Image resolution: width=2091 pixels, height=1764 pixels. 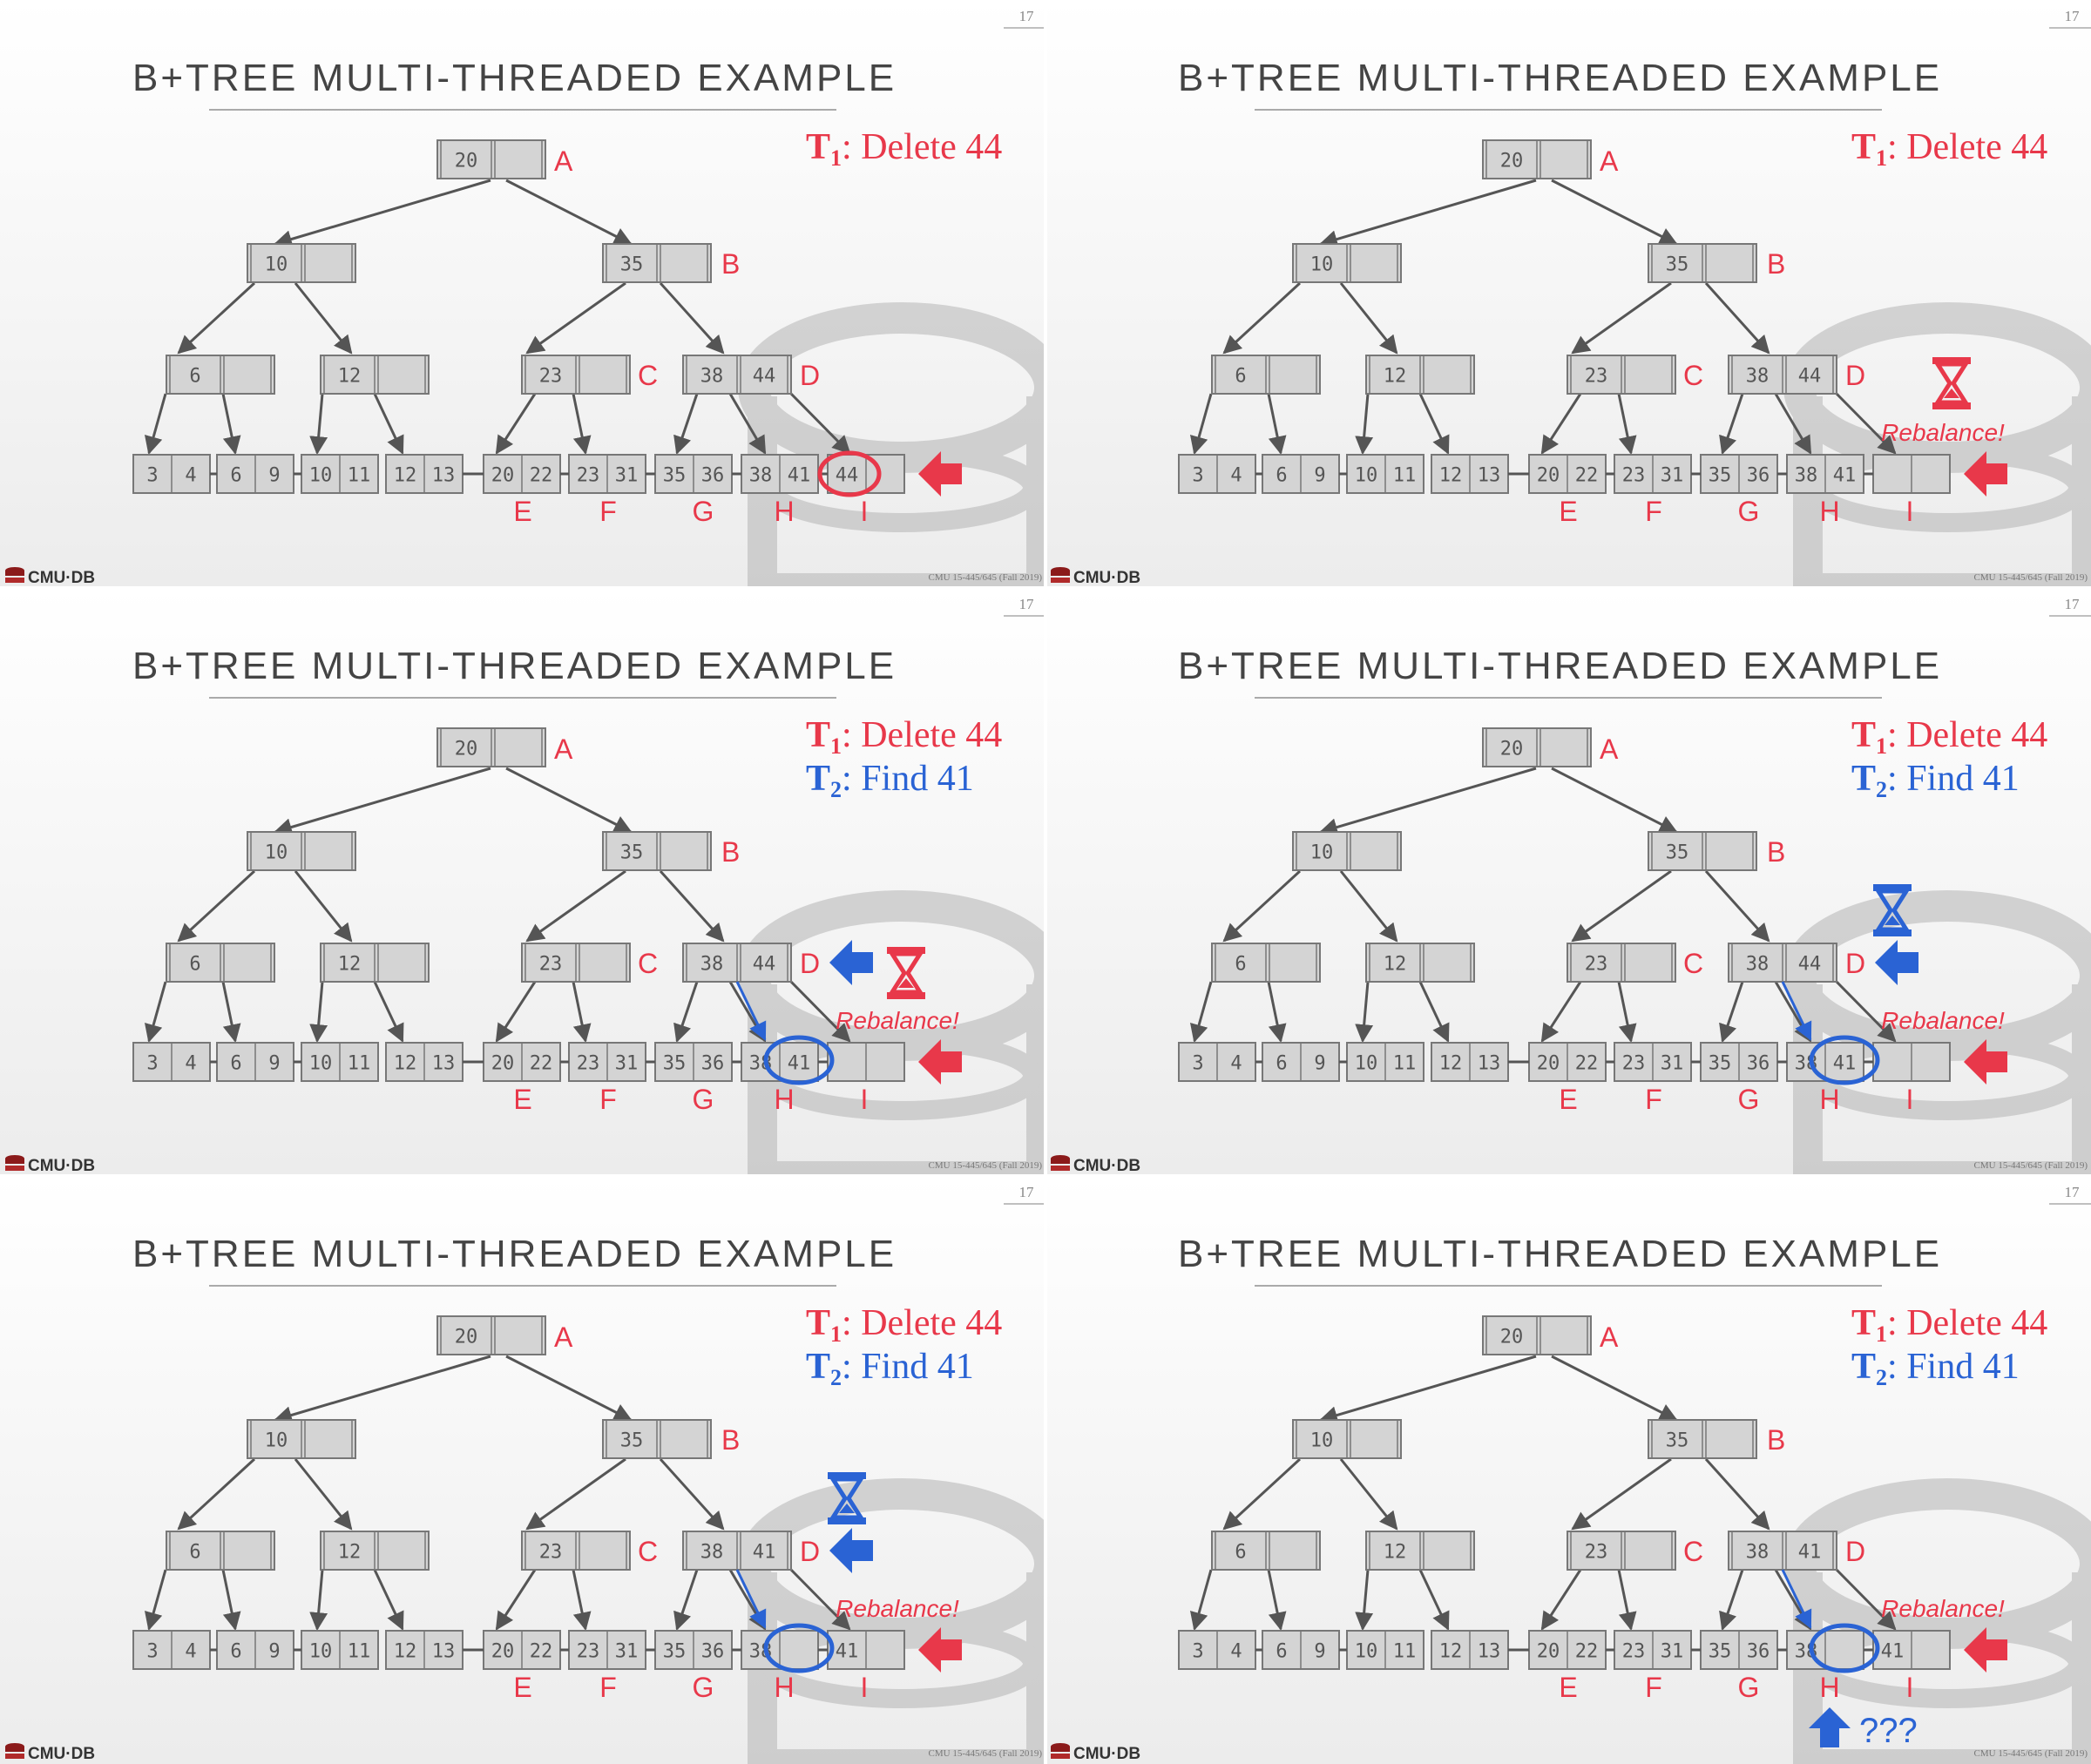 What do you see at coordinates (1949, 737) in the screenshot?
I see `thread-1-caption: T1: Delete 44` at bounding box center [1949, 737].